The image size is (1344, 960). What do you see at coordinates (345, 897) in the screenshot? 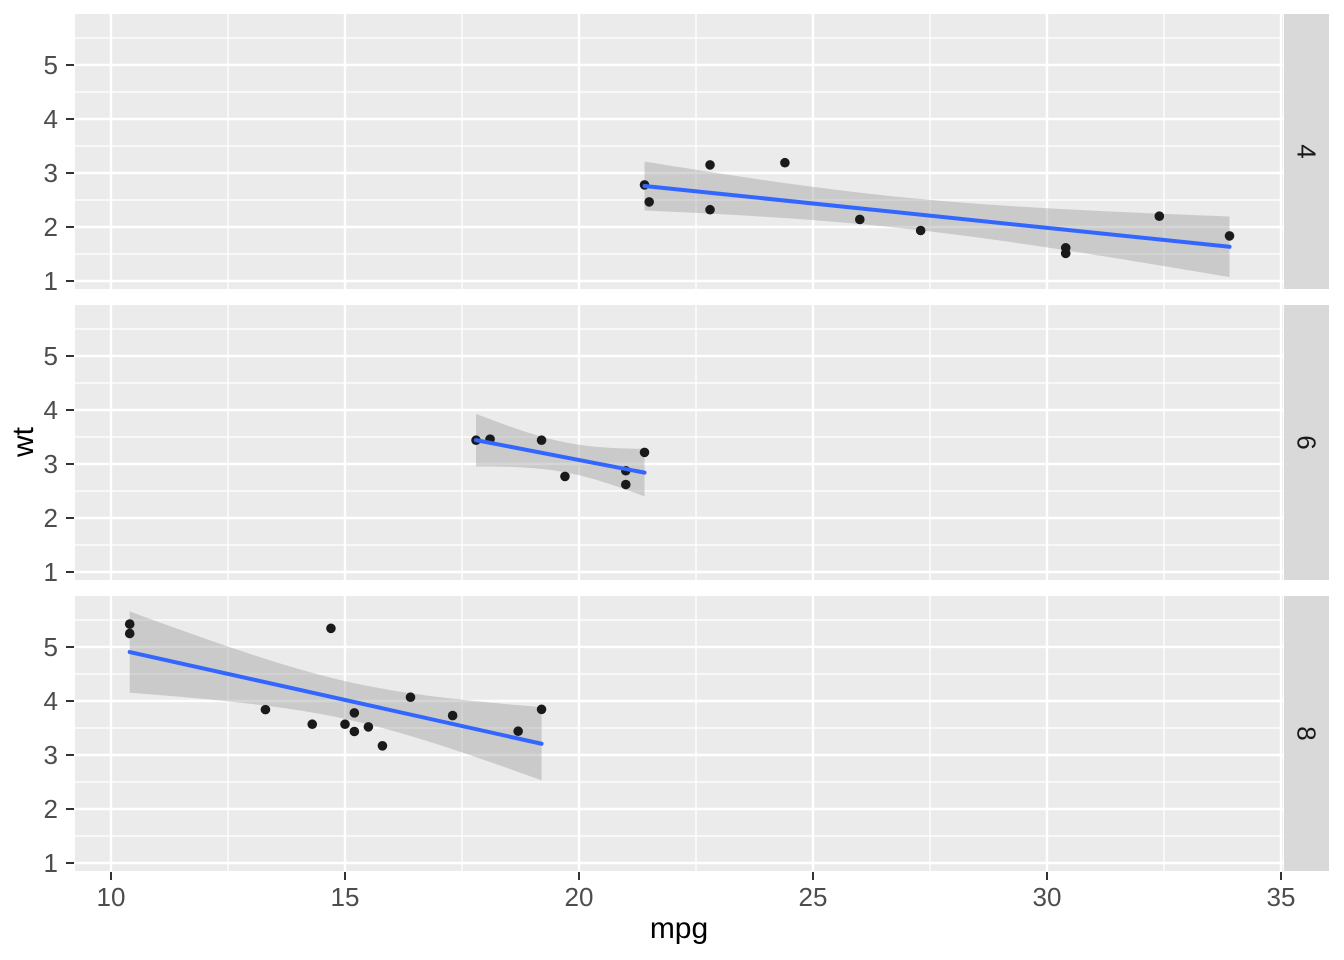
I see `x-tick-label: 15` at bounding box center [345, 897].